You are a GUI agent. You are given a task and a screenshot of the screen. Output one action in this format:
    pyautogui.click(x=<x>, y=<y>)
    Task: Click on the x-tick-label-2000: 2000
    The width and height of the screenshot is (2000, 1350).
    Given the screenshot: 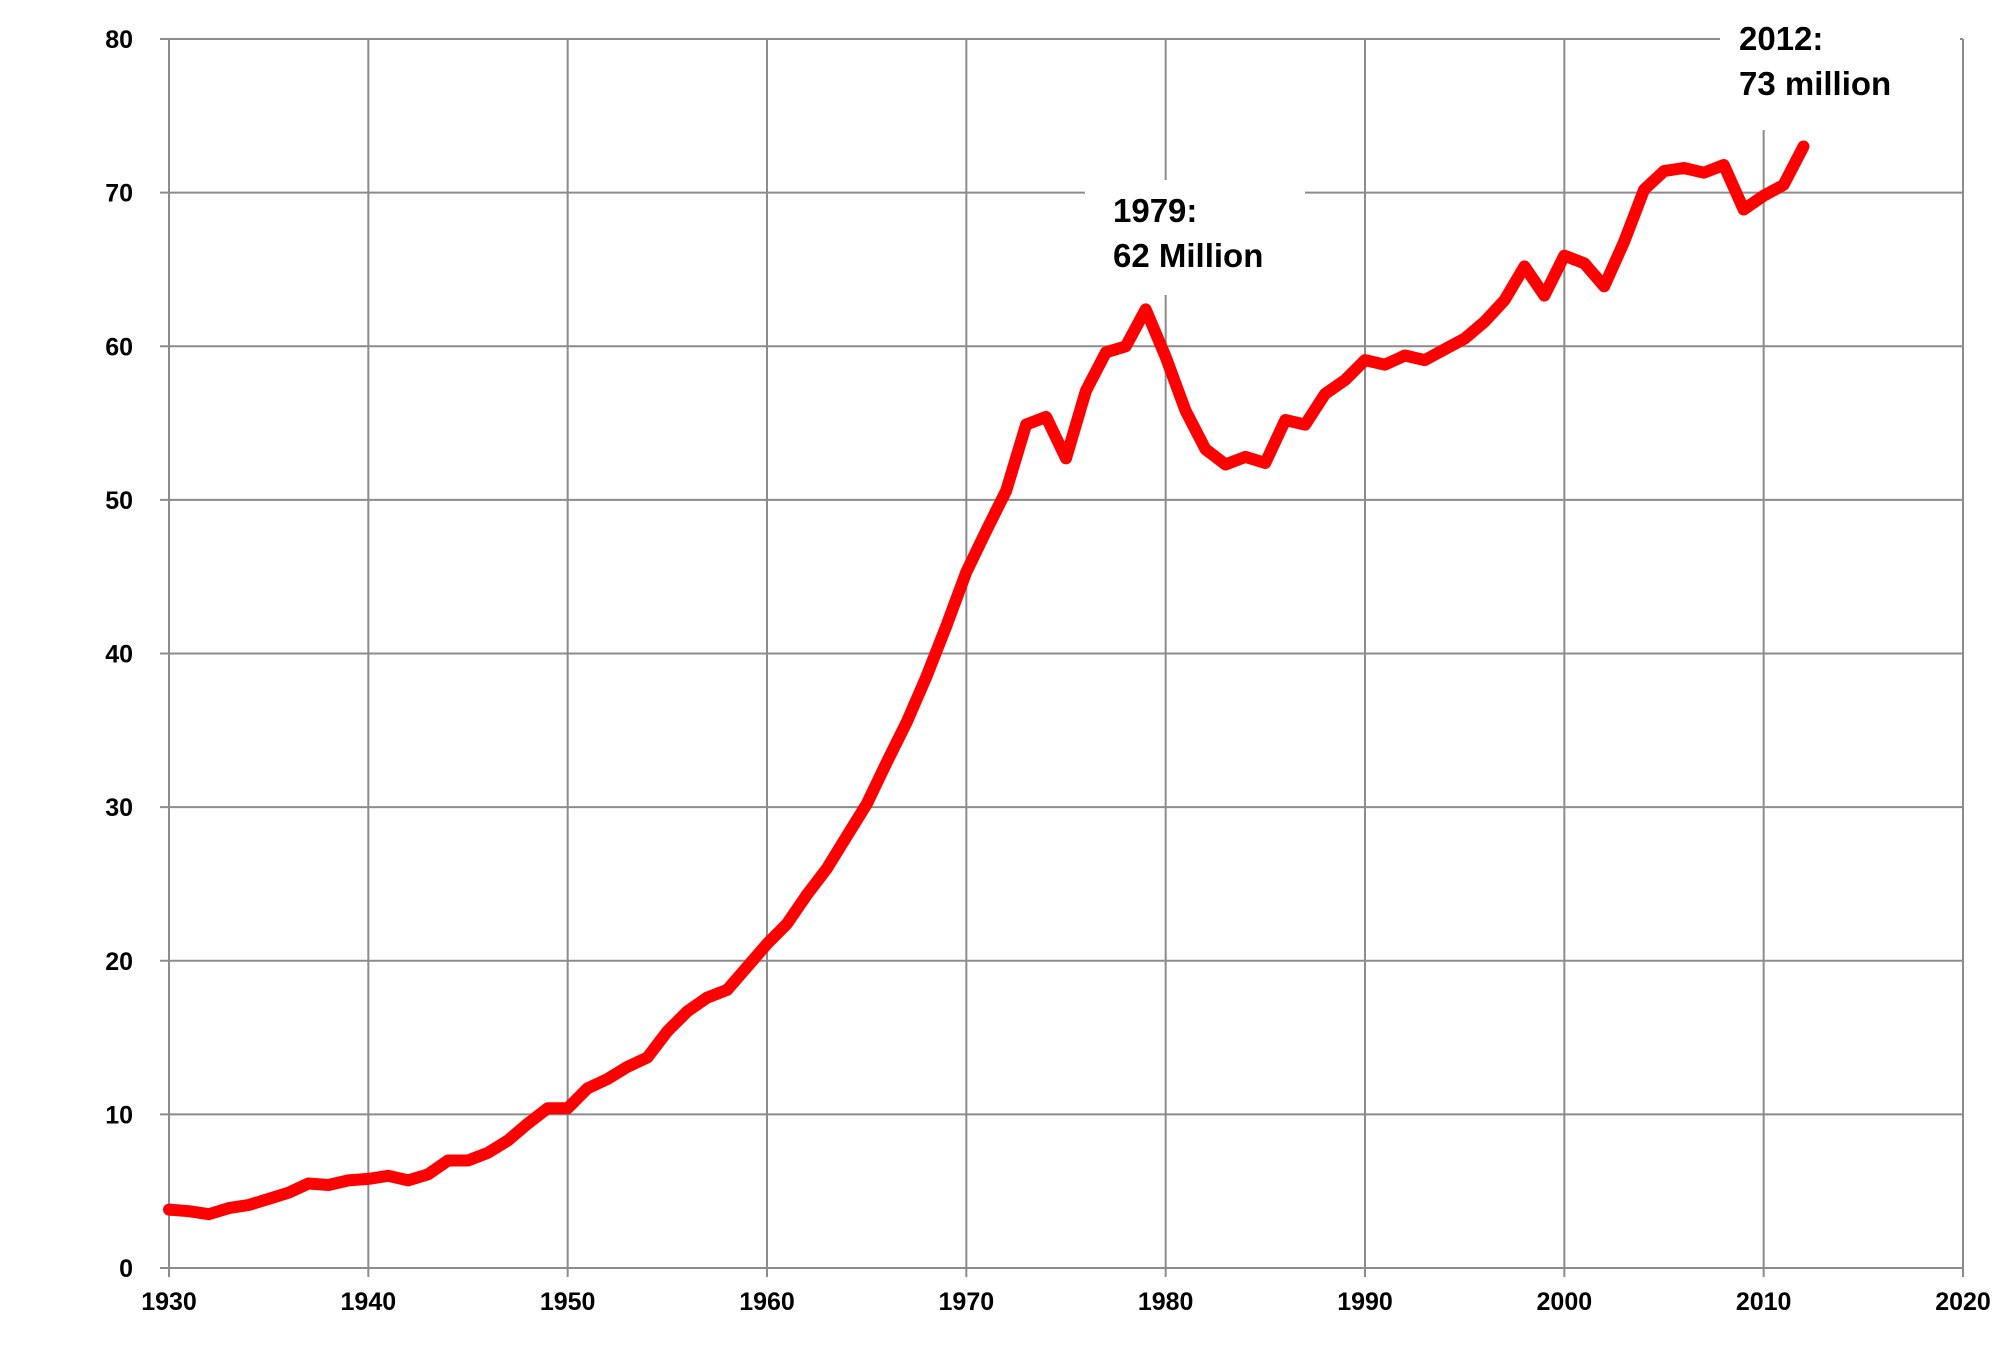 What is the action you would take?
    pyautogui.click(x=1565, y=1302)
    